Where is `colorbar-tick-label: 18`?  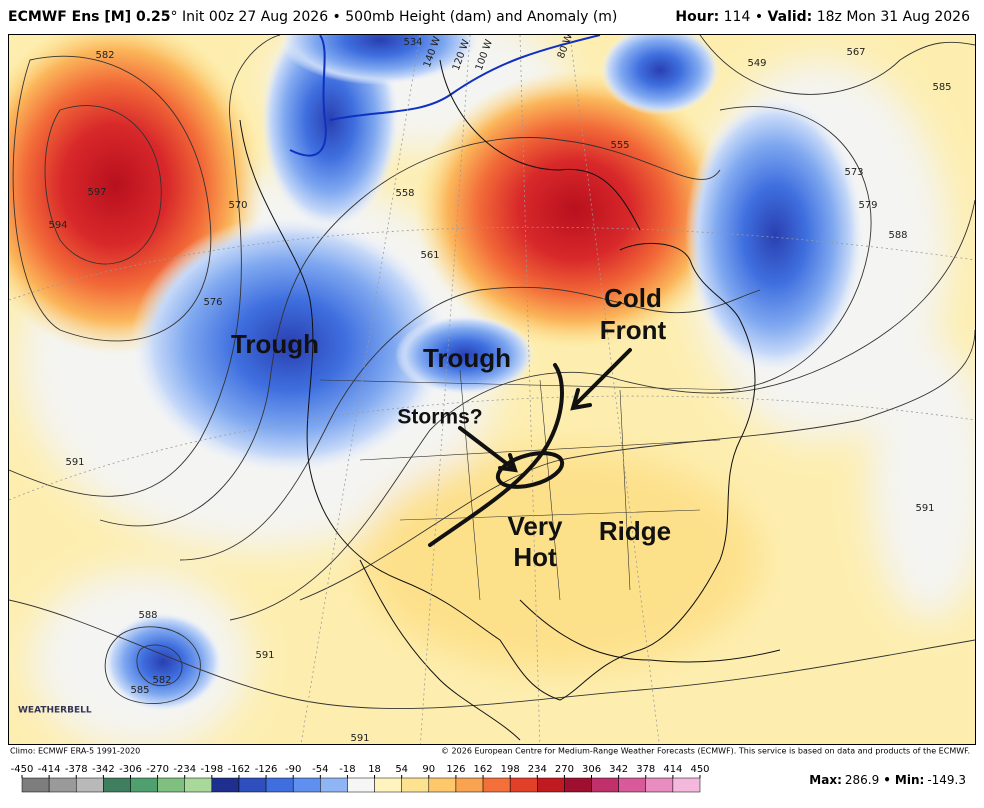 colorbar-tick-label: 18 is located at coordinates (374, 769).